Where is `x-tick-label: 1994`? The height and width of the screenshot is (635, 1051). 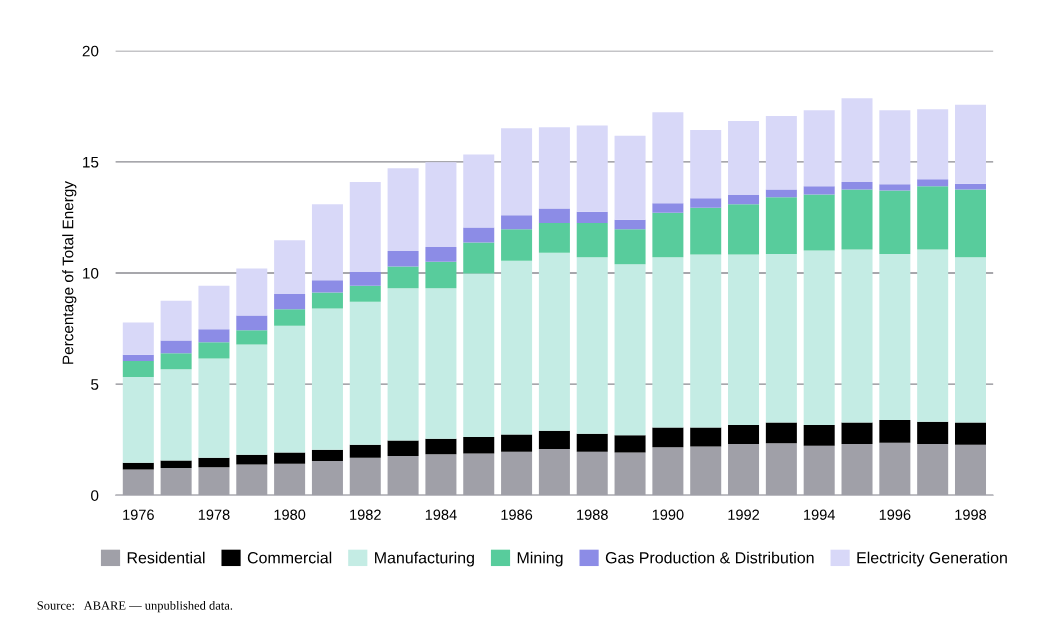 x-tick-label: 1994 is located at coordinates (819, 514).